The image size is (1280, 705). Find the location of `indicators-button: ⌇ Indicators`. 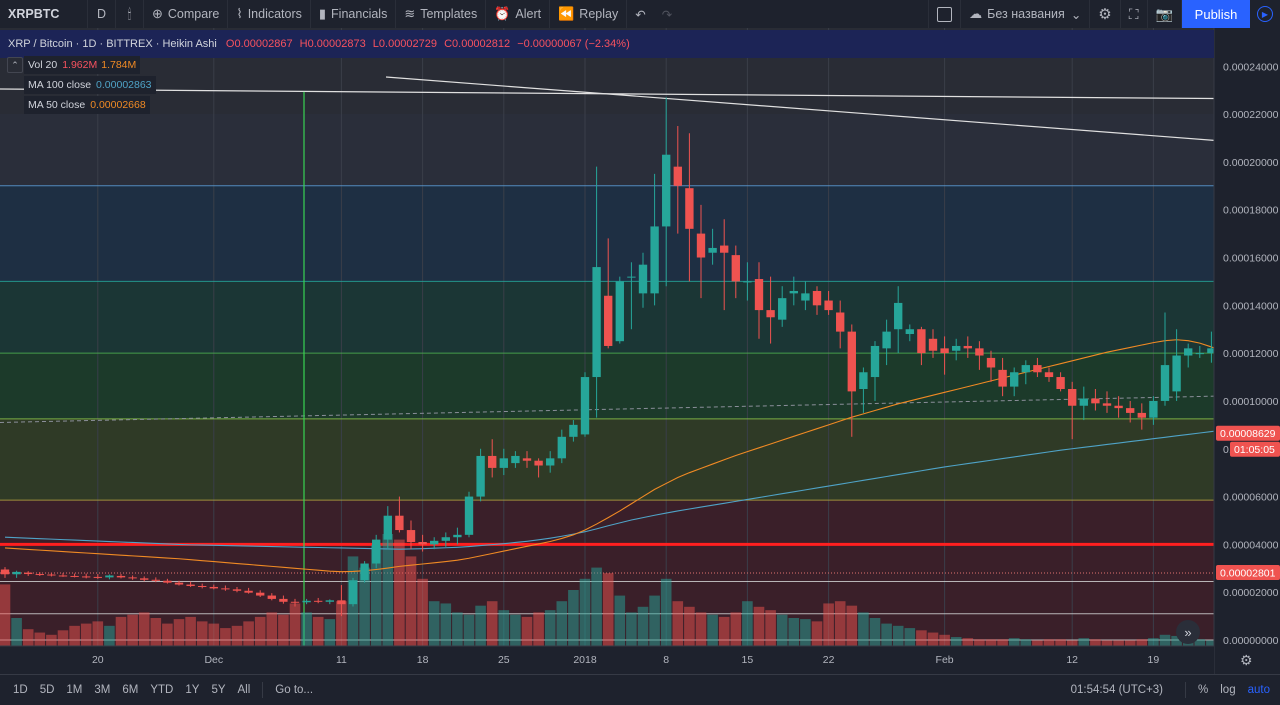

indicators-button: ⌇ Indicators is located at coordinates (269, 14).